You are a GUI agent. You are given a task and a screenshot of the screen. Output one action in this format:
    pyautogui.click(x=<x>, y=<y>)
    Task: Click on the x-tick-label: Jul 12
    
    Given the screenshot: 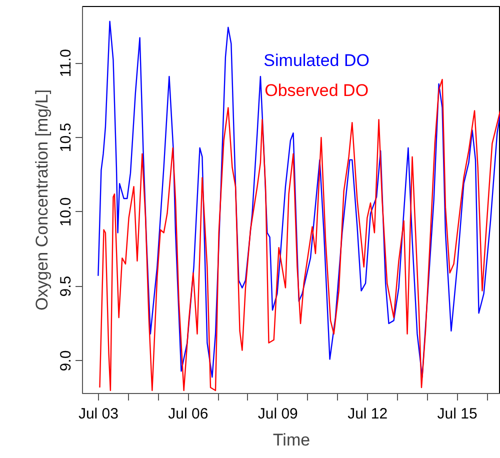 What is the action you would take?
    pyautogui.click(x=368, y=414)
    